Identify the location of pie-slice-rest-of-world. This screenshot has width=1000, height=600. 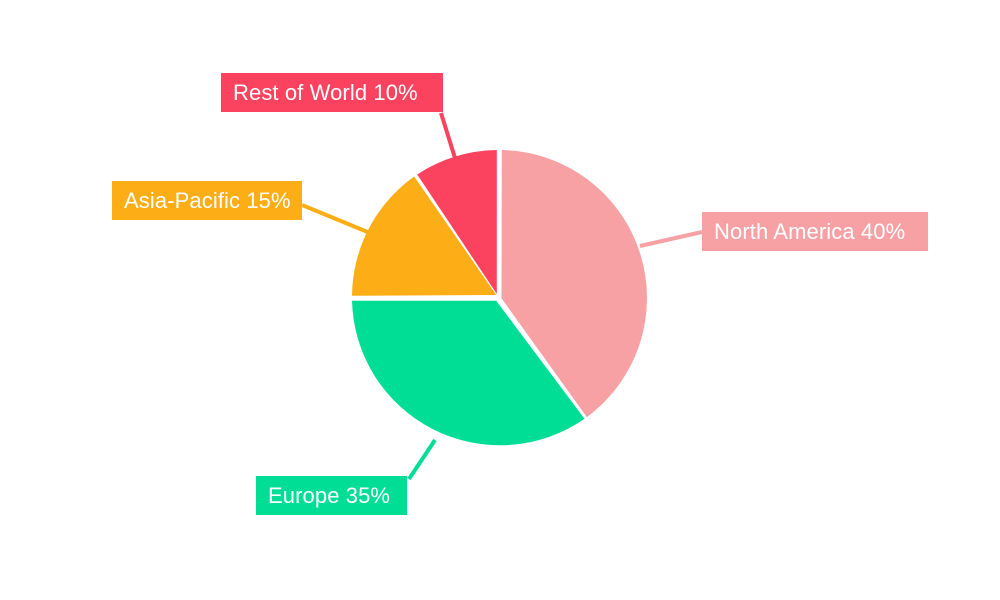
(457, 222).